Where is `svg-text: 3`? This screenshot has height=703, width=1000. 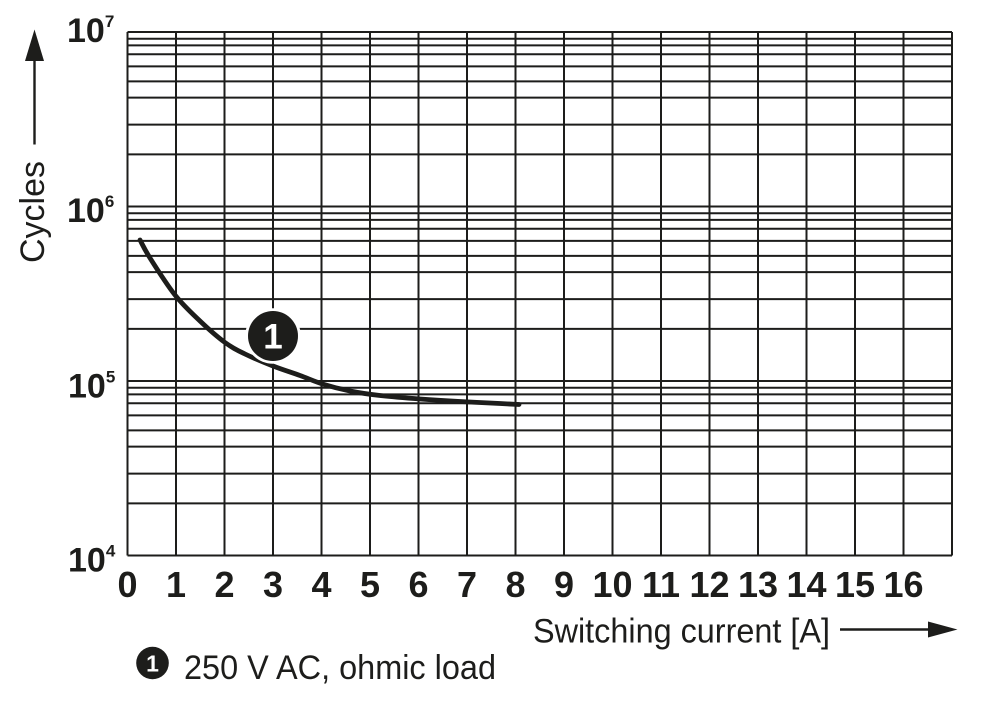
svg-text: 3 is located at coordinates (273, 584).